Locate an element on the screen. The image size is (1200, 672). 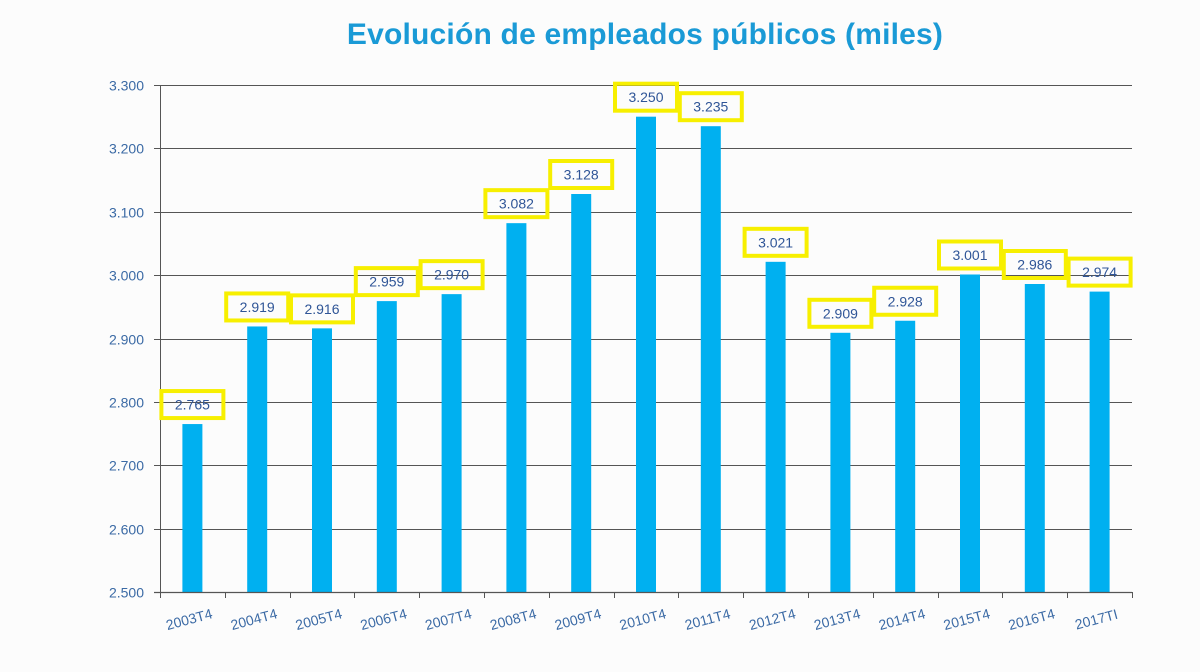
data-label: 2.928 is located at coordinates (905, 301).